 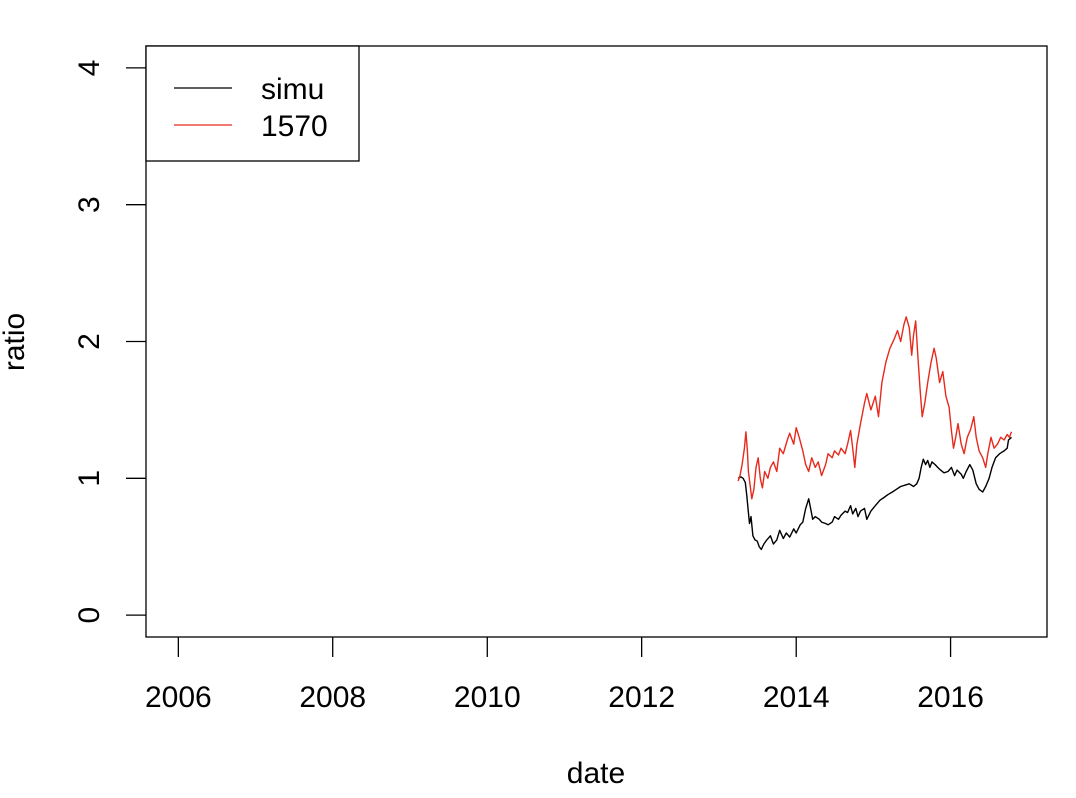 What do you see at coordinates (178, 697) in the screenshot?
I see `x-tick-label: 2006` at bounding box center [178, 697].